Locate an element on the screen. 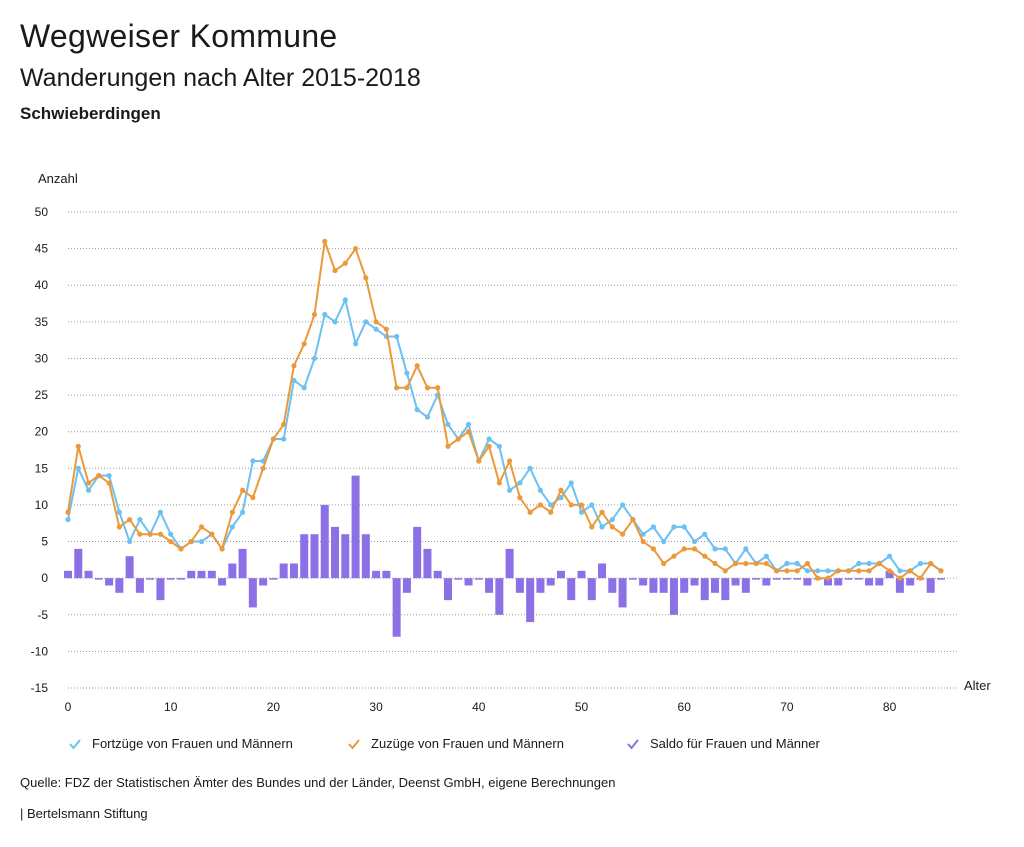 The image size is (1024, 847). y-tick-label: 0 is located at coordinates (44, 578).